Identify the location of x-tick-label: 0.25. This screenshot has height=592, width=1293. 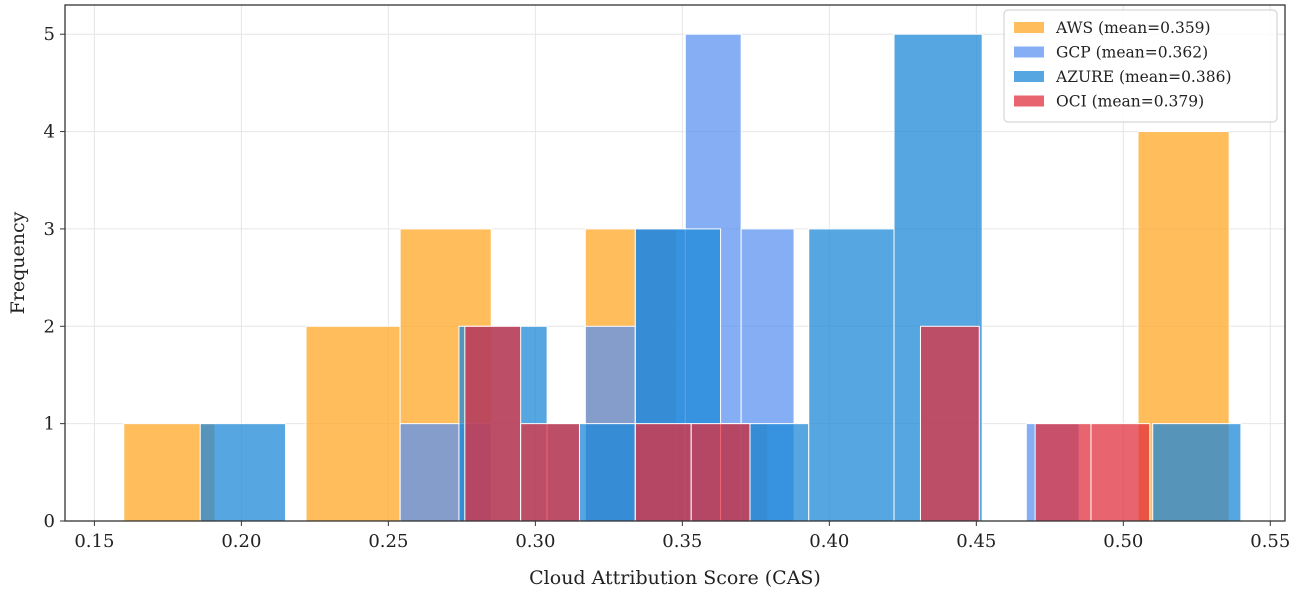
(388, 541).